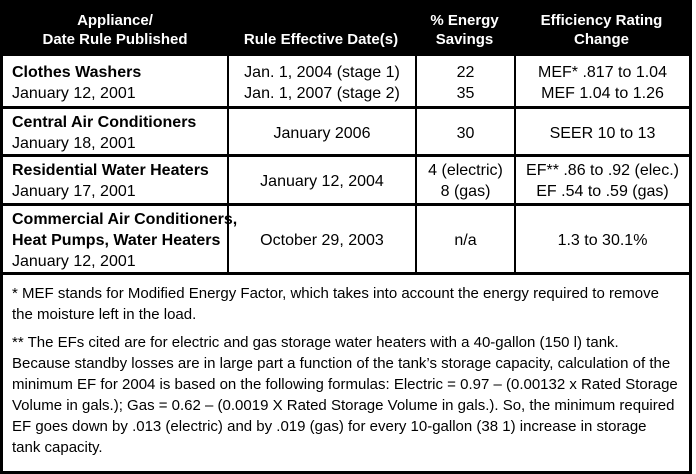 The height and width of the screenshot is (474, 696). What do you see at coordinates (601, 39) in the screenshot?
I see `header-rating-change-line2: Change` at bounding box center [601, 39].